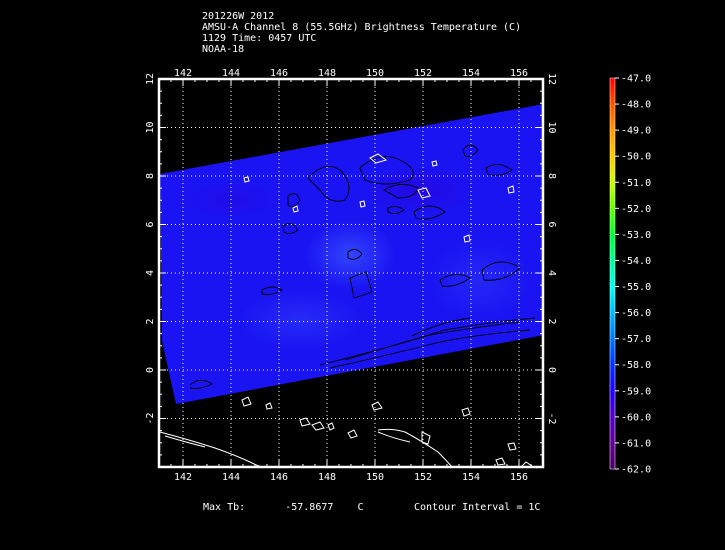 The width and height of the screenshot is (725, 550). What do you see at coordinates (551, 79) in the screenshot?
I see `lat-label-right: 12` at bounding box center [551, 79].